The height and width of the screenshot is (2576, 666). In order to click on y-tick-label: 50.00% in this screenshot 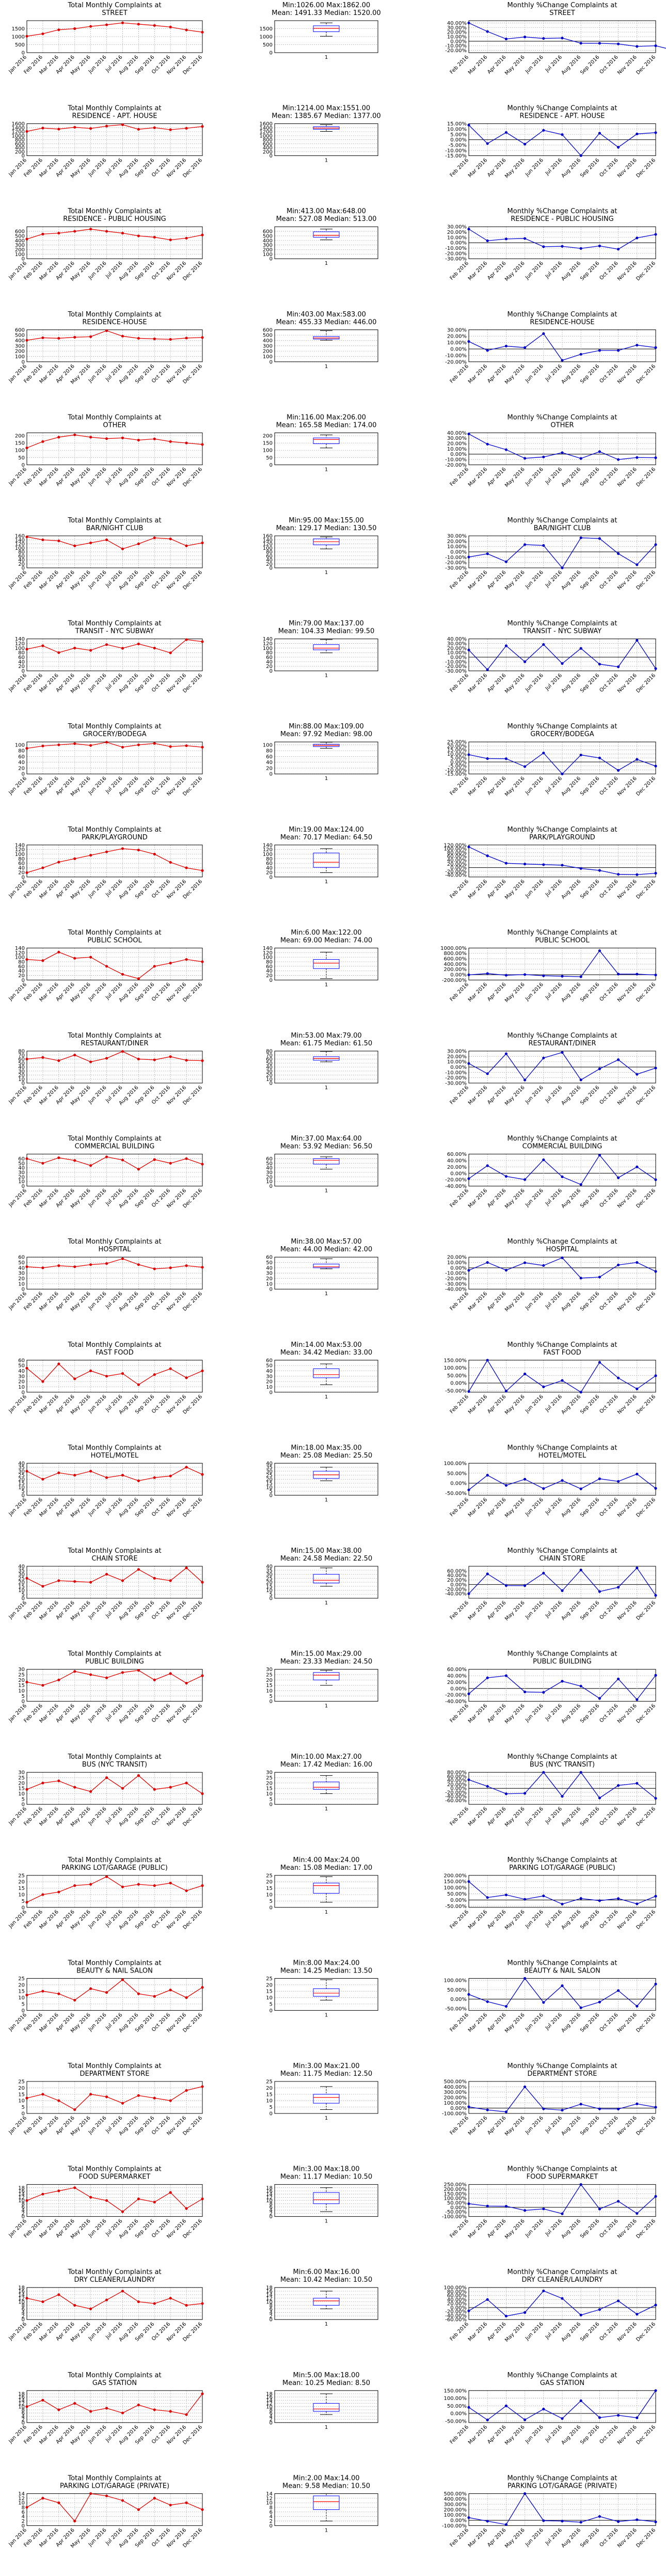, I will do `click(457, 1894)`.